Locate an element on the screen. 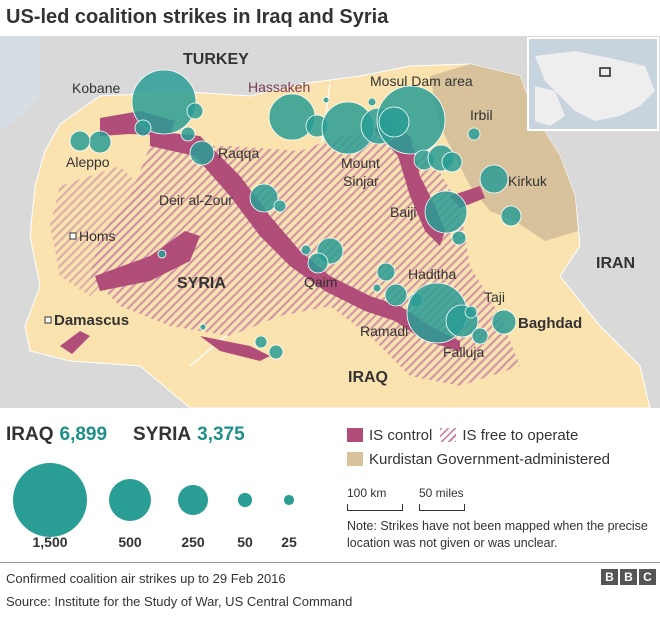 The width and height of the screenshot is (660, 618). bubble-key-label: 500 is located at coordinates (130, 542).